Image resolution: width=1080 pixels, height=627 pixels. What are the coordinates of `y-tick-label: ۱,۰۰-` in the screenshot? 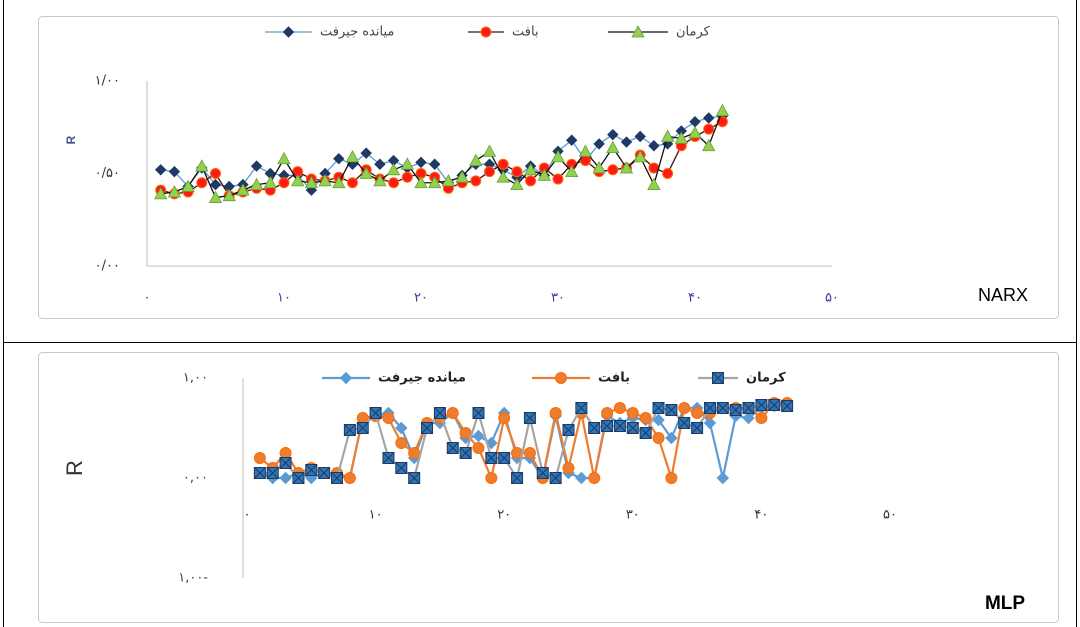 It's located at (193, 578).